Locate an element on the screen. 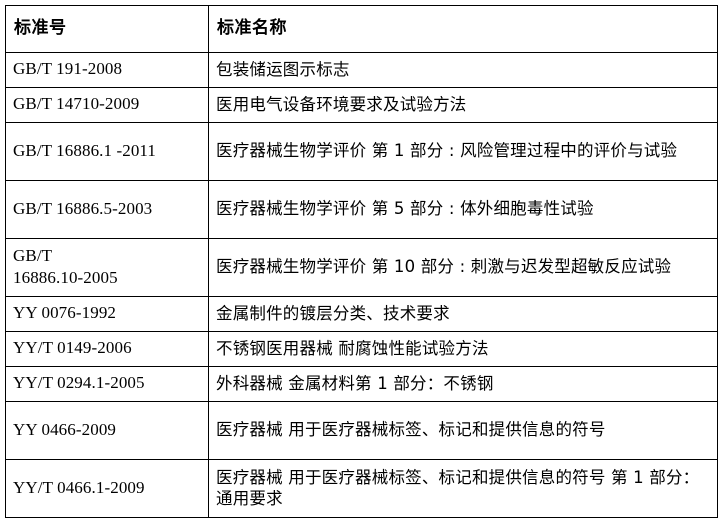  table-row: GB/T 191-2008 包装储运图示标志 is located at coordinates (361, 70).